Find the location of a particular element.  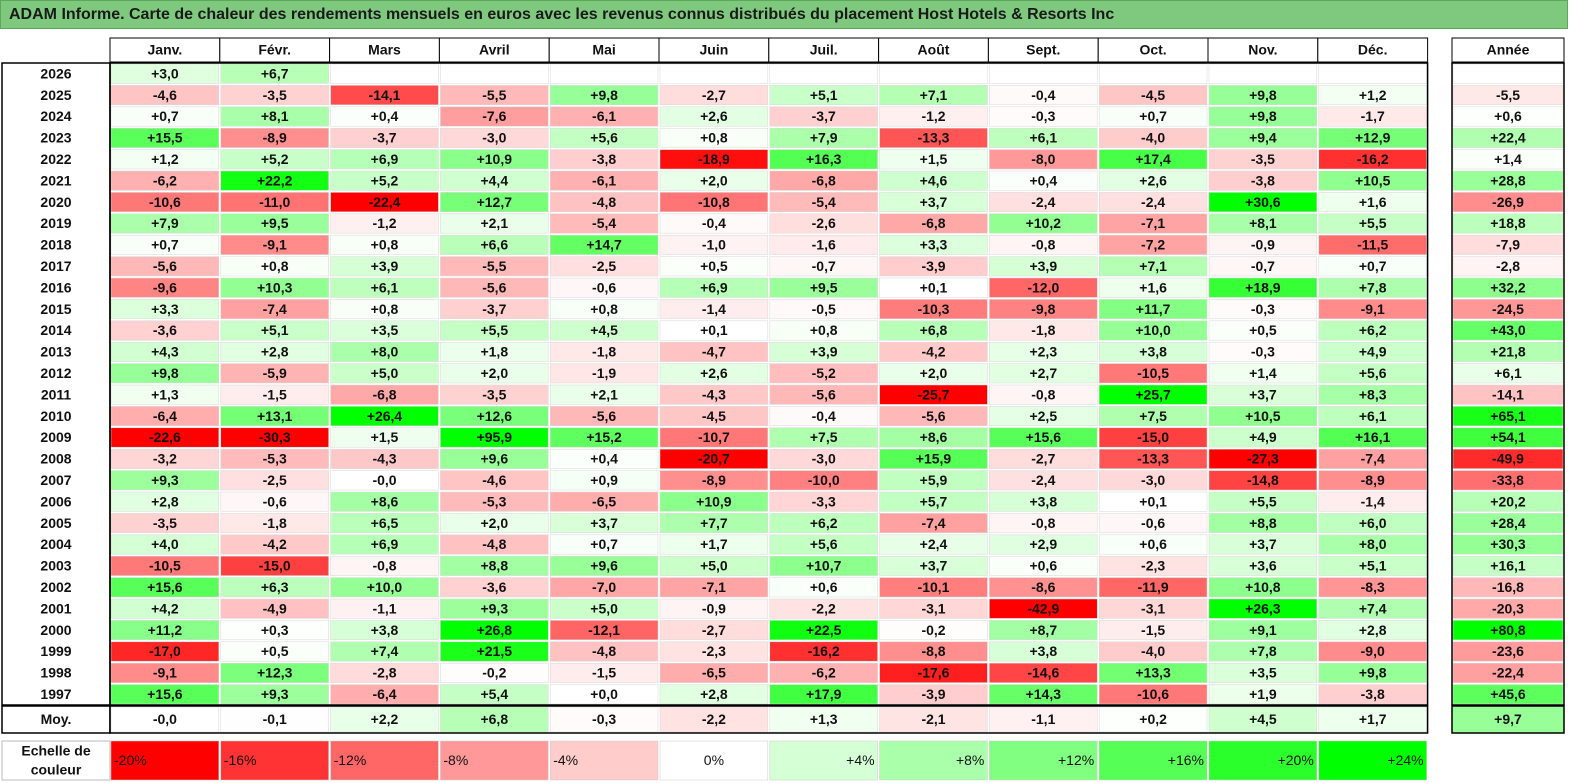

heatmap-cell-value: -0,8 is located at coordinates (1043, 394).